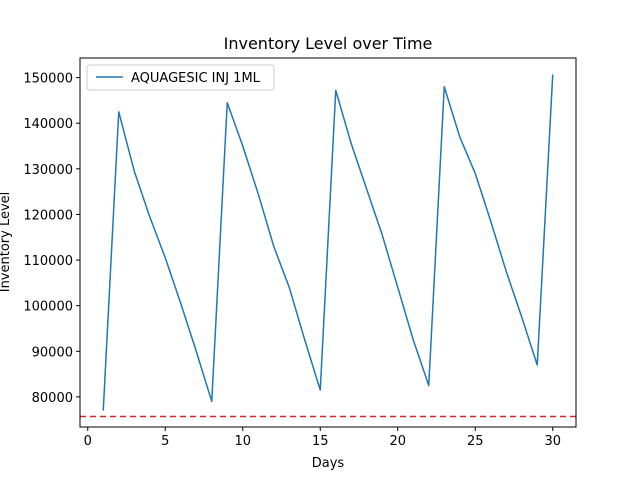 This screenshot has height=480, width=640. What do you see at coordinates (52, 398) in the screenshot?
I see `y-tick-label: 80000` at bounding box center [52, 398].